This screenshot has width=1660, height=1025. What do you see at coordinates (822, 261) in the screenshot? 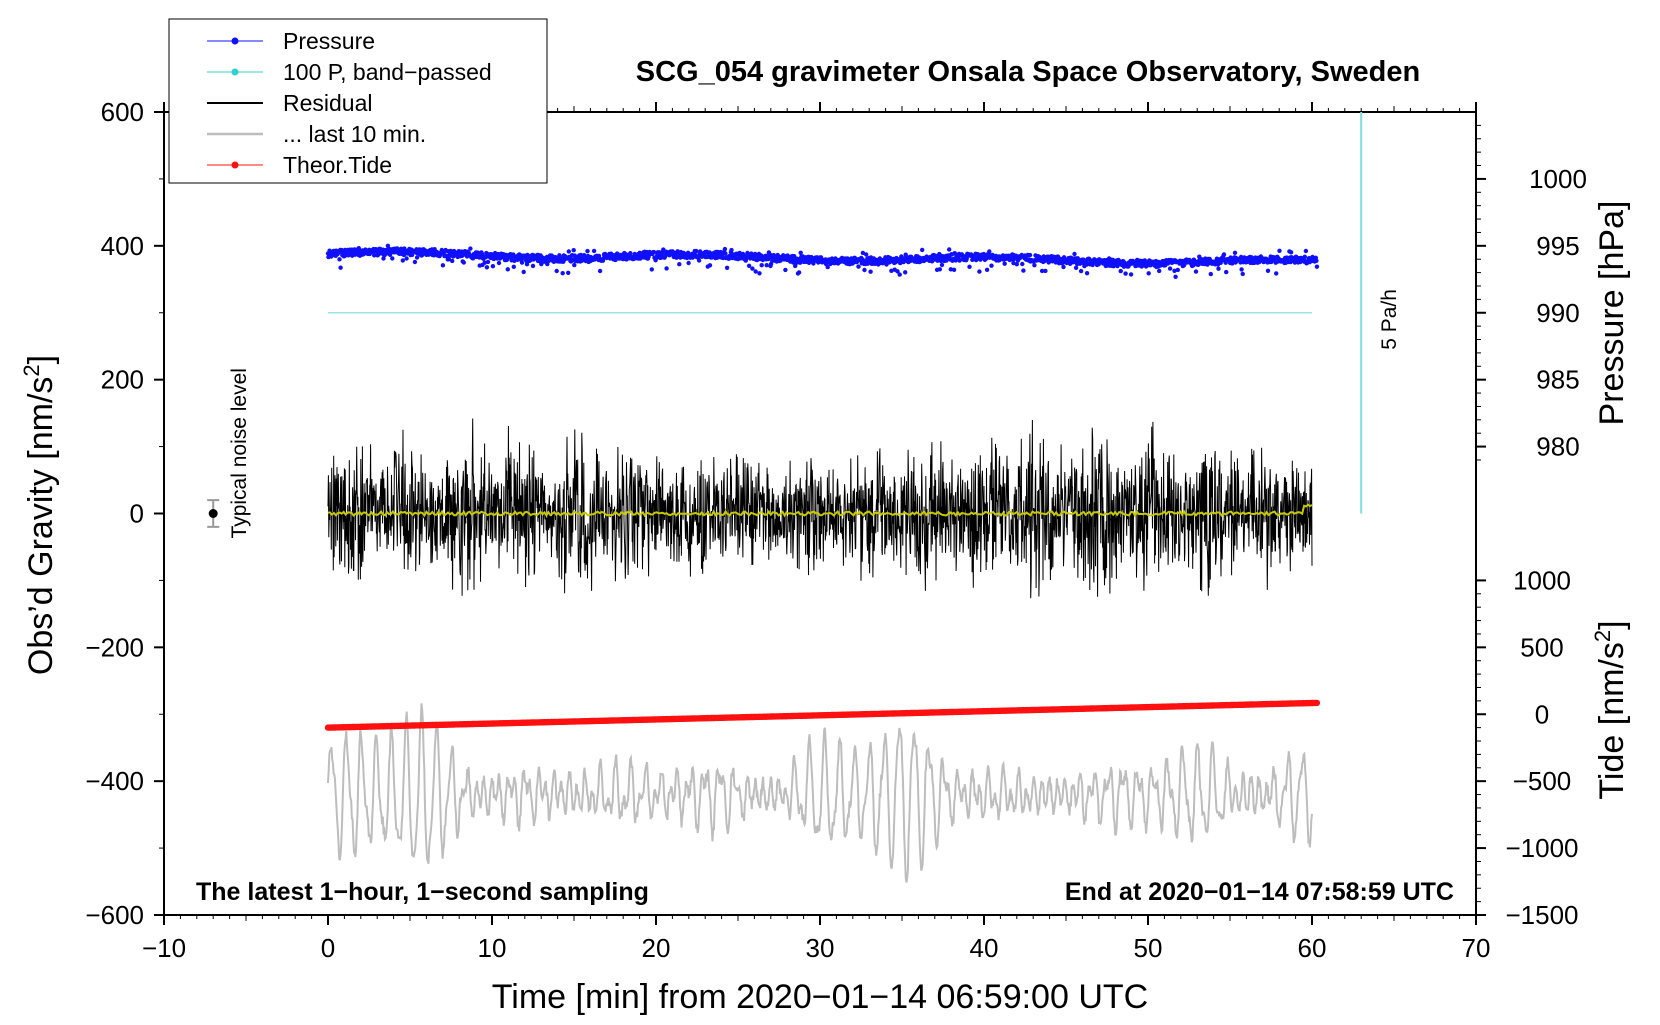
I see `series-pressure-points` at bounding box center [822, 261].